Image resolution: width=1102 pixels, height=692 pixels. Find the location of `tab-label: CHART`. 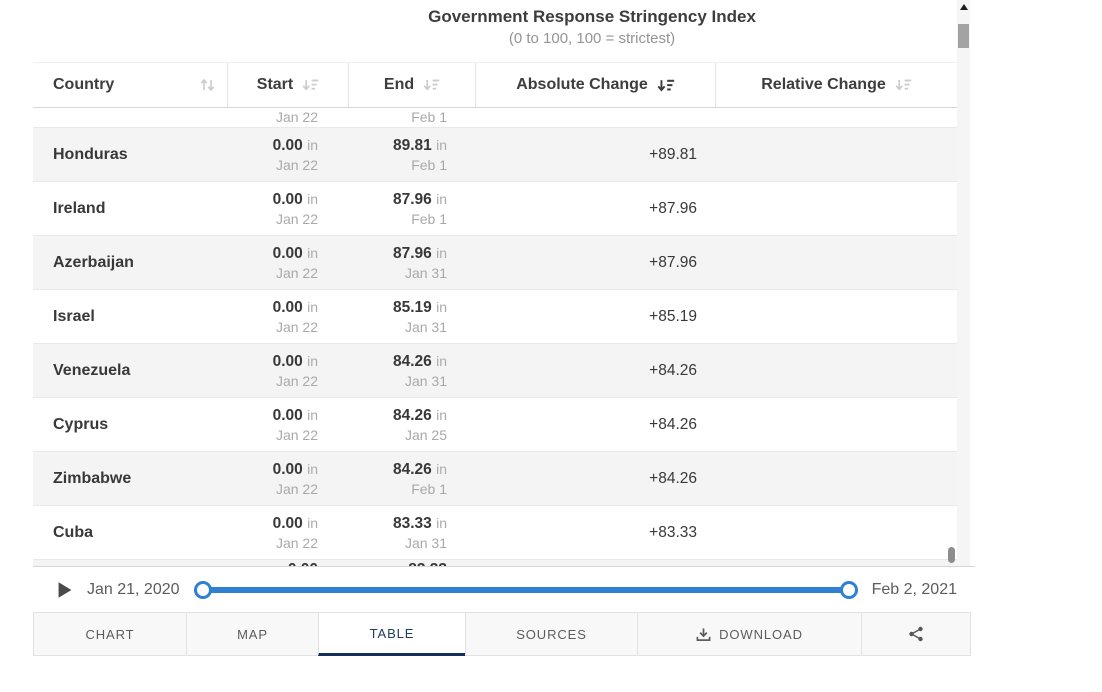

tab-label: CHART is located at coordinates (110, 634).